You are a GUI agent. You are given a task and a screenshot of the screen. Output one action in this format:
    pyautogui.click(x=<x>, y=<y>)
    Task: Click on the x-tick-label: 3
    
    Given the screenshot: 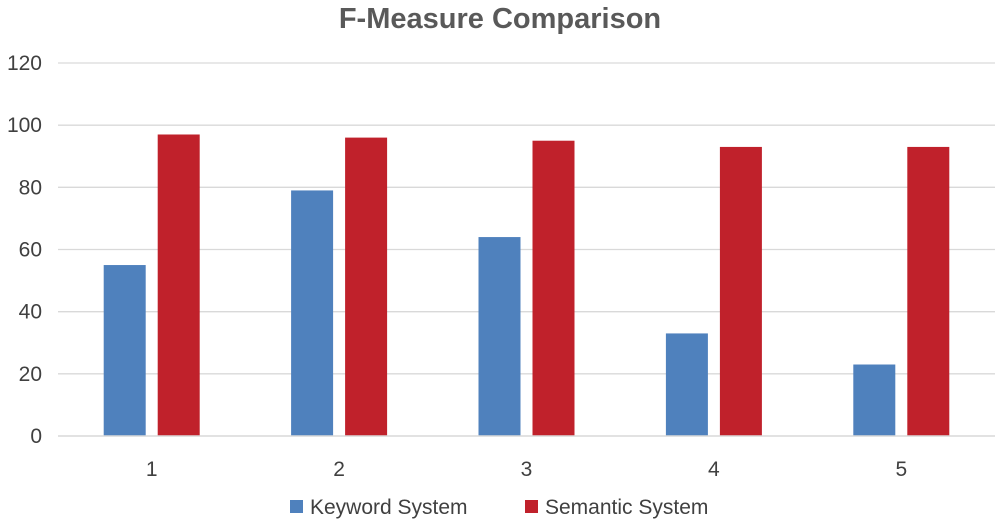 What is the action you would take?
    pyautogui.click(x=527, y=469)
    